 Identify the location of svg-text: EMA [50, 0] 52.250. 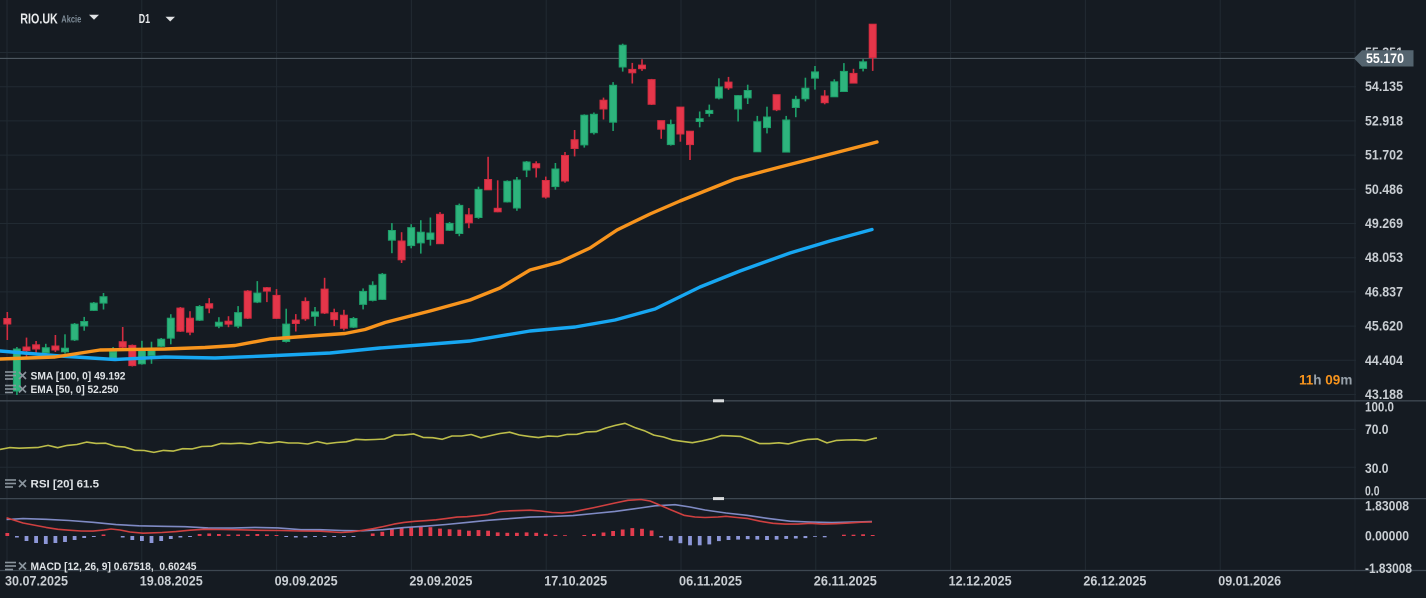
(75, 390).